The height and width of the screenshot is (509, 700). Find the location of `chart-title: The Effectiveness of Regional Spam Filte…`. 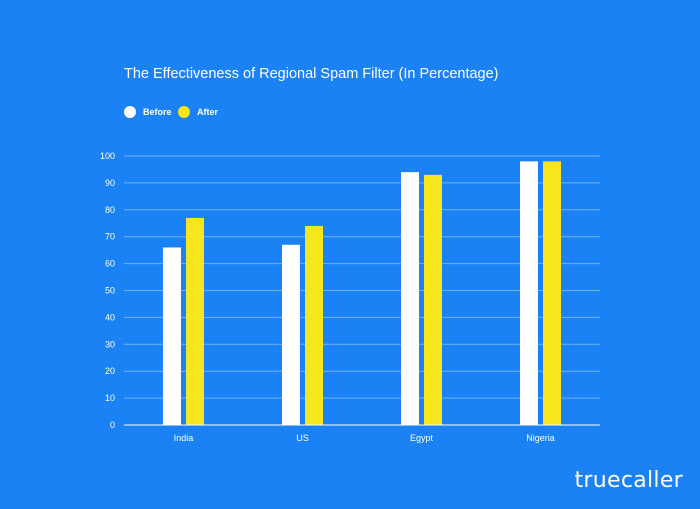

chart-title: The Effectiveness of Regional Spam Filte… is located at coordinates (311, 74).